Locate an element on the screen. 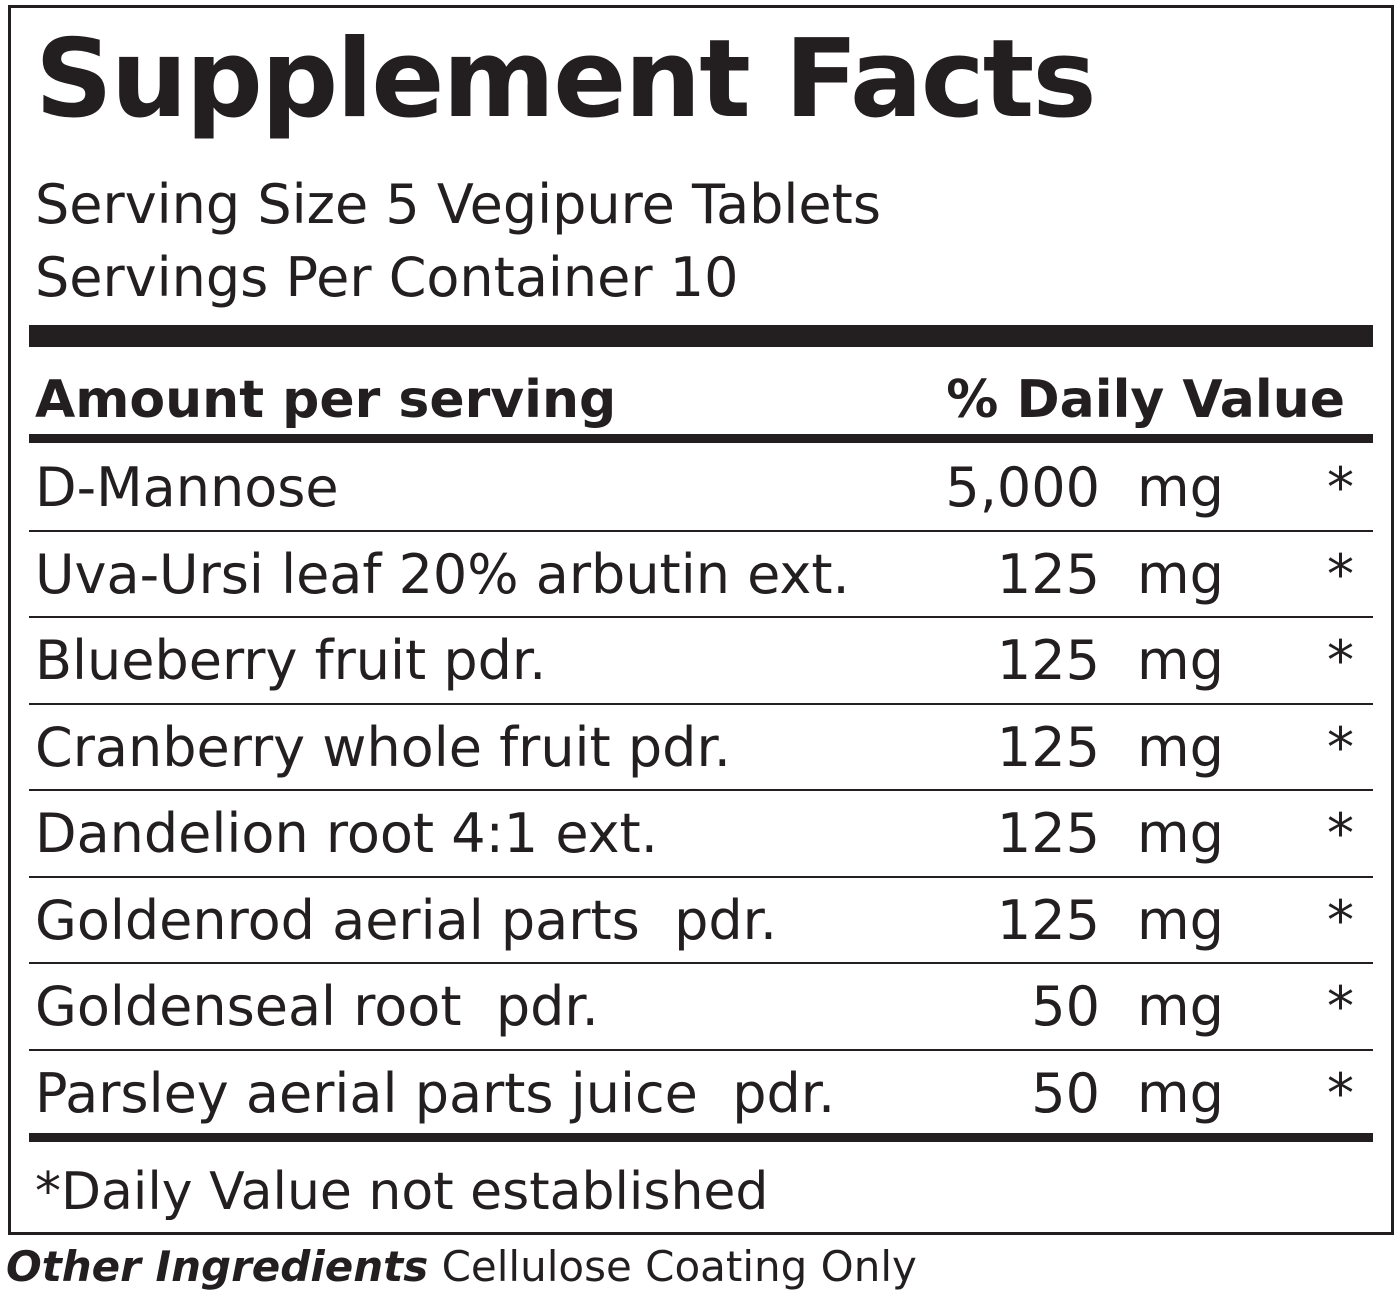  servings-per-container: Servings Per Container 10 is located at coordinates (387, 277).